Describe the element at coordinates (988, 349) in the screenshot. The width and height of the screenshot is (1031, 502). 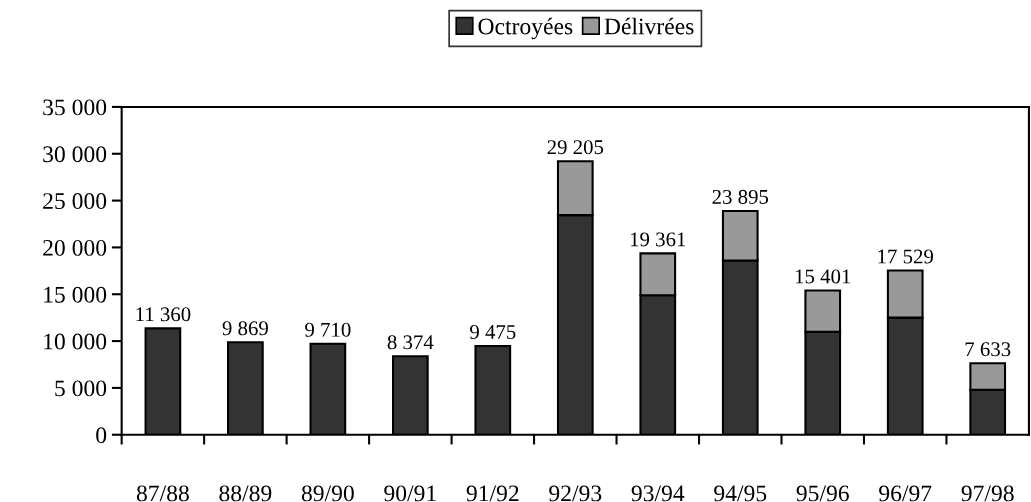
I see `total-label: 7 633` at that location.